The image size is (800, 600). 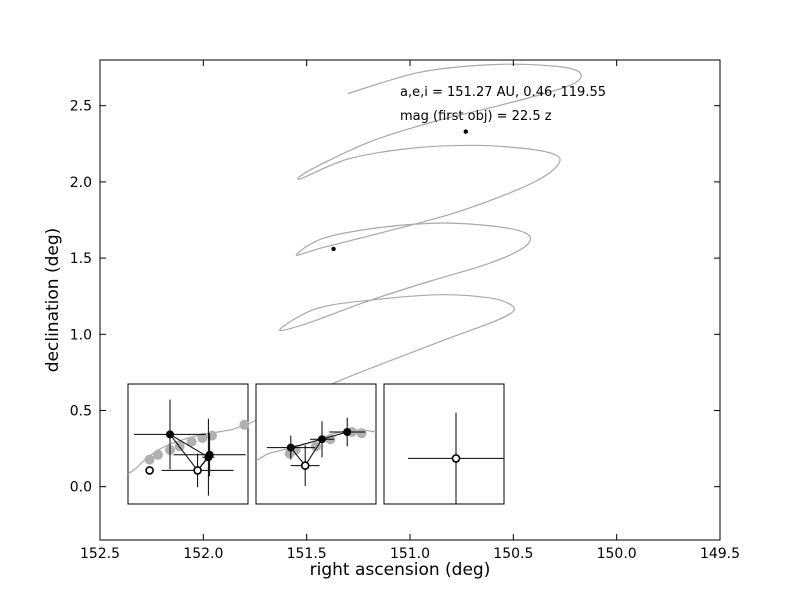 What do you see at coordinates (503, 92) in the screenshot?
I see `orbit-elements-annotation: a,e,i = 151.27 AU, 0.46, 119.55` at bounding box center [503, 92].